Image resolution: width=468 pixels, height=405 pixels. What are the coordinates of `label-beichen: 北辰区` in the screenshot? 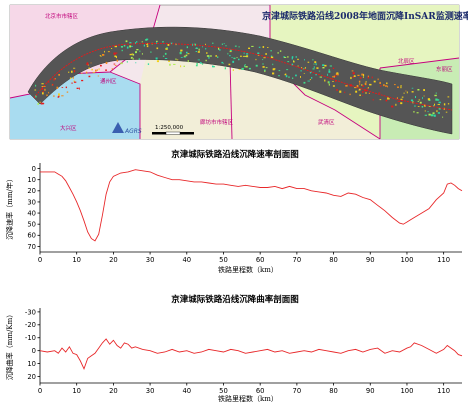 It's located at (406, 61).